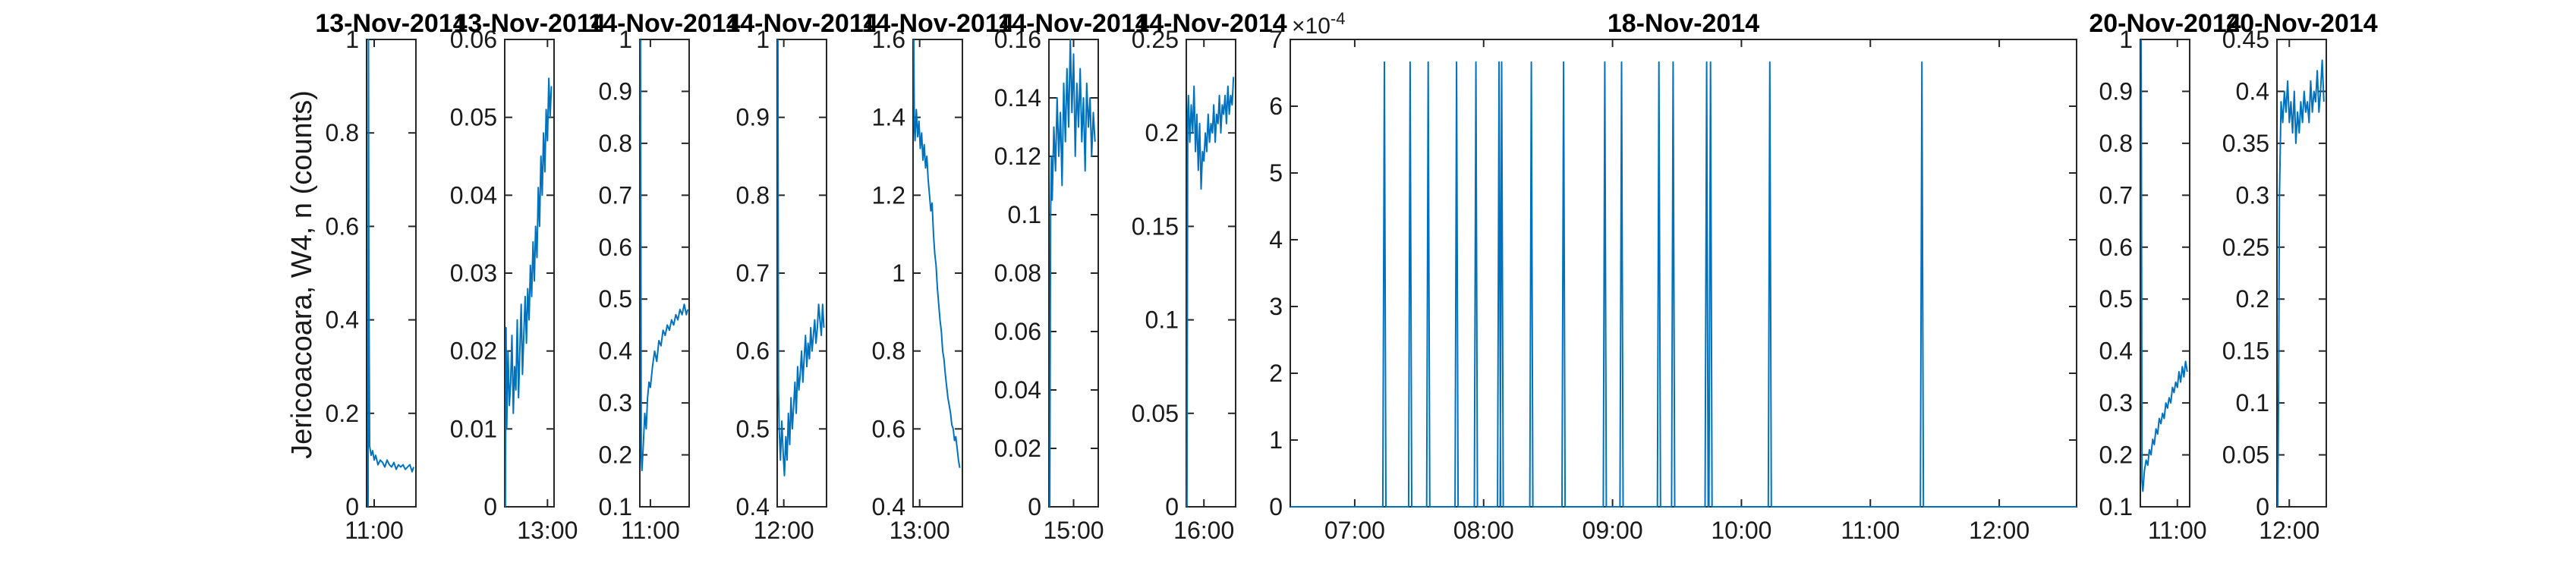  What do you see at coordinates (1276, 240) in the screenshot?
I see `y-tick-label: 4` at bounding box center [1276, 240].